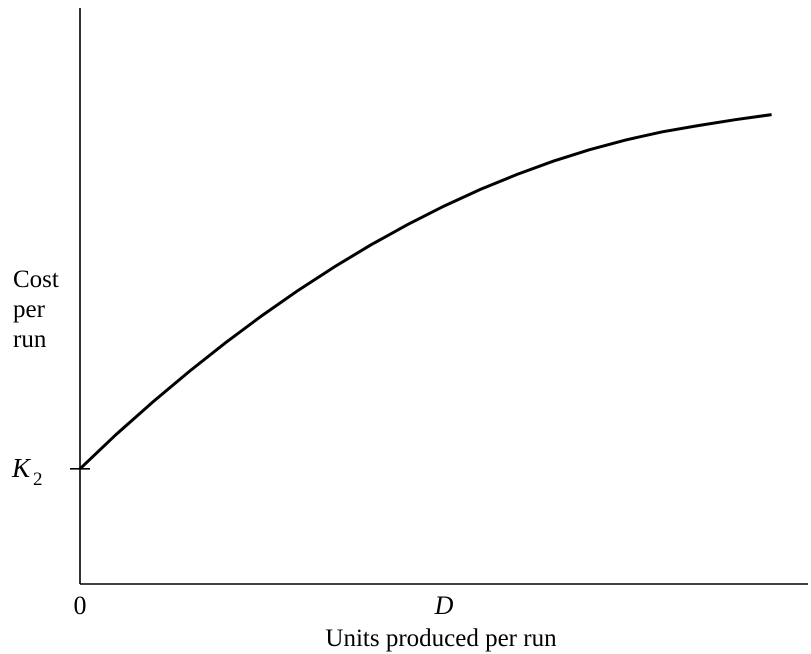  Describe the element at coordinates (30, 339) in the screenshot. I see `y-axis-label-line: run` at that location.